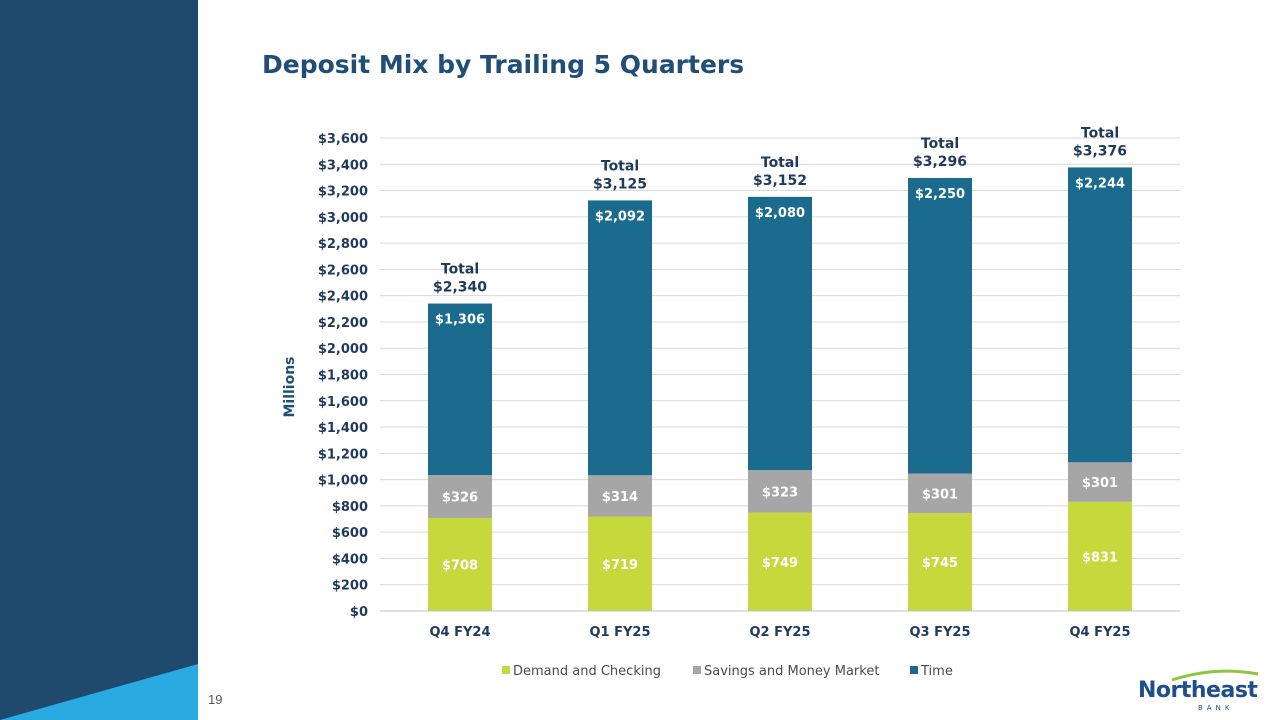 The width and height of the screenshot is (1280, 720). What do you see at coordinates (350, 586) in the screenshot?
I see `y-tick-label: $200` at bounding box center [350, 586].